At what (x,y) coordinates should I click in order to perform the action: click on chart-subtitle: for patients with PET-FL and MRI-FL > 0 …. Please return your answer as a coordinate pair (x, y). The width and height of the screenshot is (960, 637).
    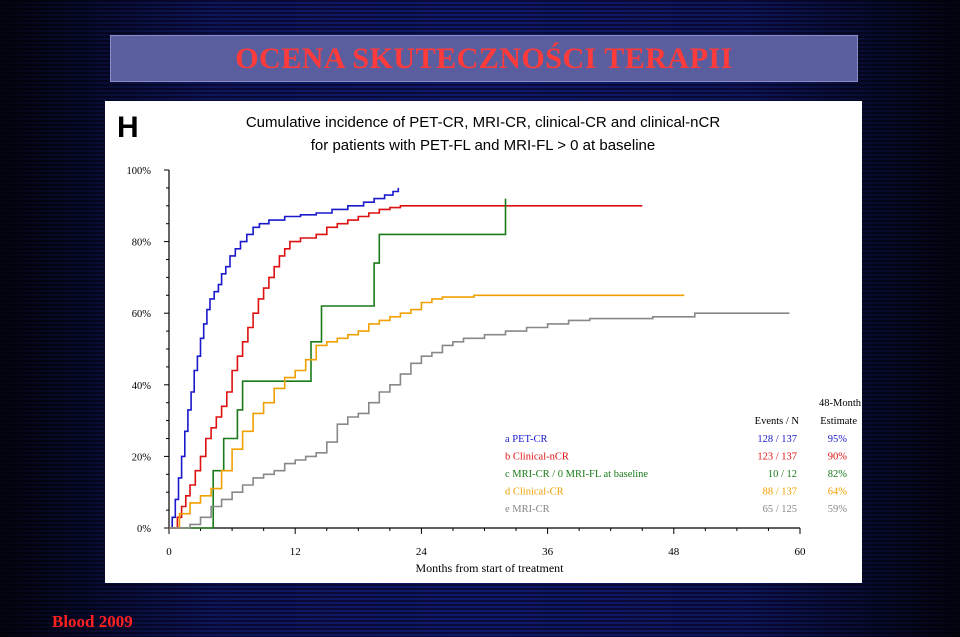
    Looking at the image, I should click on (483, 145).